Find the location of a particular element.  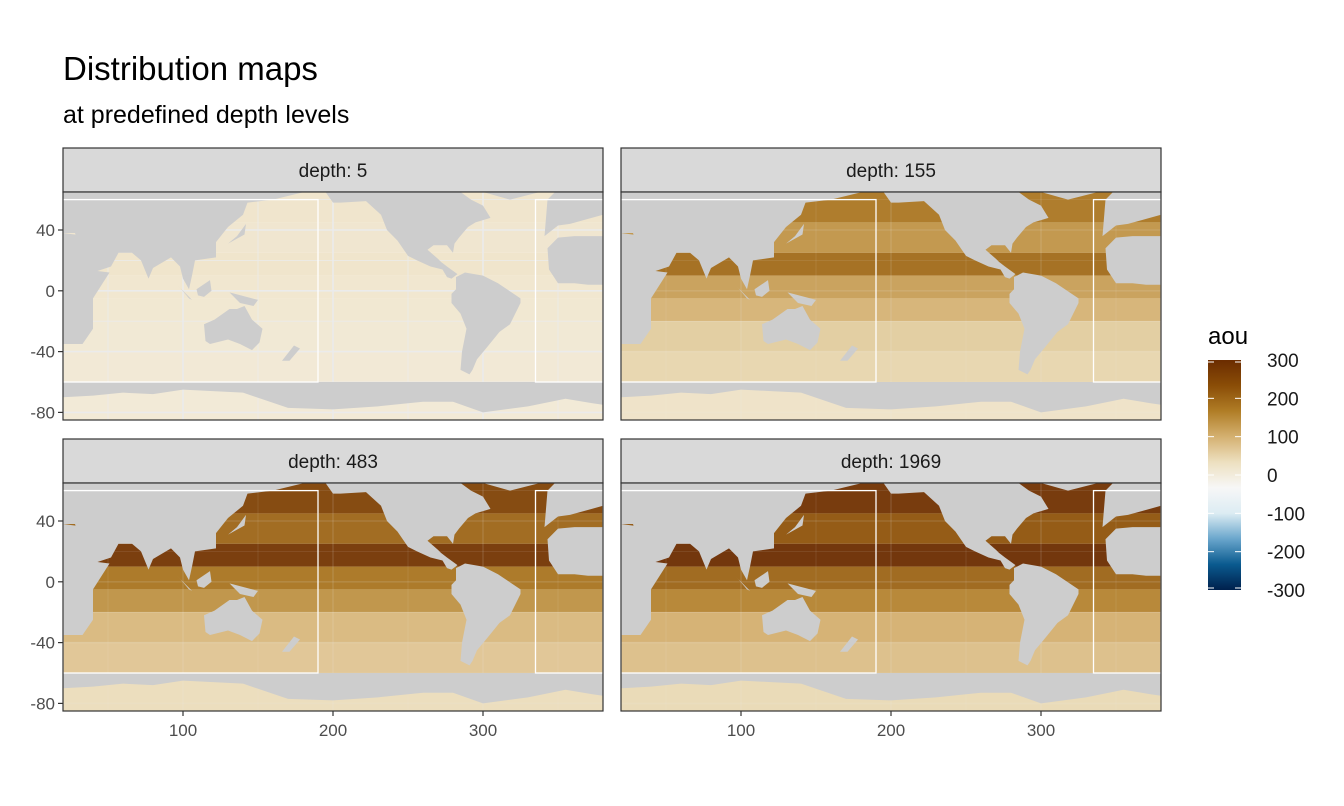

facet-label: depth: 483 is located at coordinates (333, 462).